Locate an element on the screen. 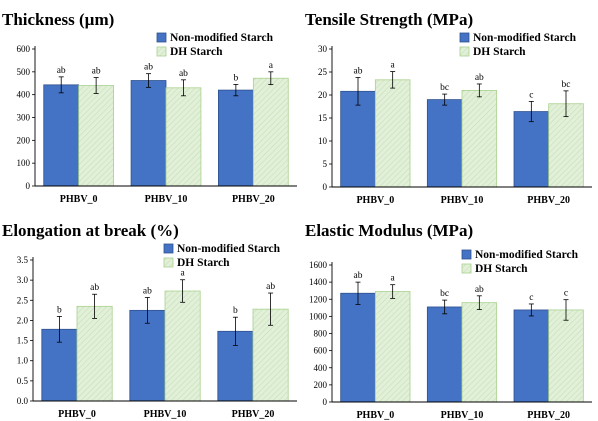  y-tick-label: 1000 is located at coordinates (318, 316).